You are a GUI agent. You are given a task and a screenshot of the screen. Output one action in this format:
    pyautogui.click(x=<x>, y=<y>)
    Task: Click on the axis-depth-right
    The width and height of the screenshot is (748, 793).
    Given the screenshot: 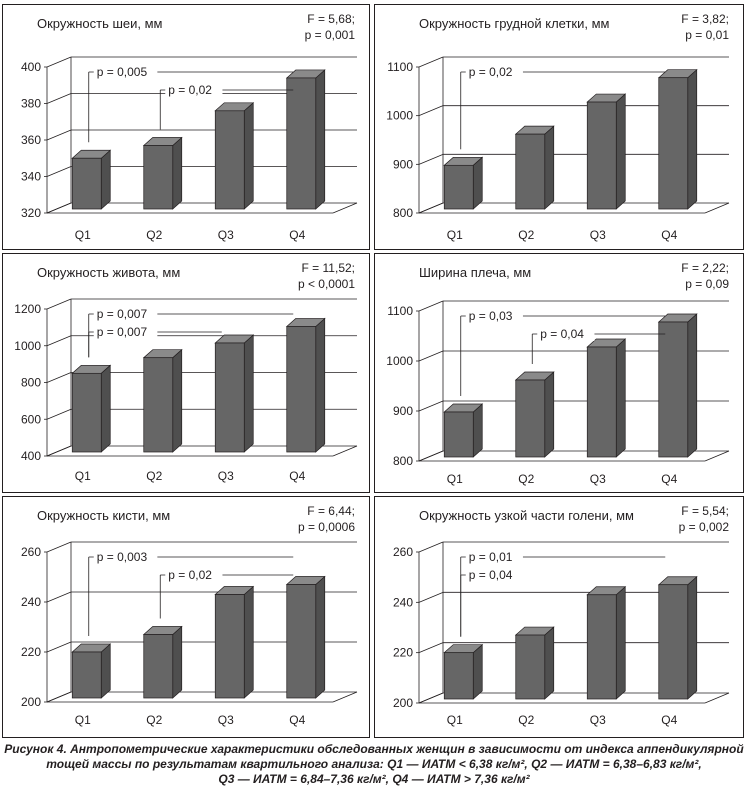 What is the action you would take?
    pyautogui.click(x=717, y=208)
    